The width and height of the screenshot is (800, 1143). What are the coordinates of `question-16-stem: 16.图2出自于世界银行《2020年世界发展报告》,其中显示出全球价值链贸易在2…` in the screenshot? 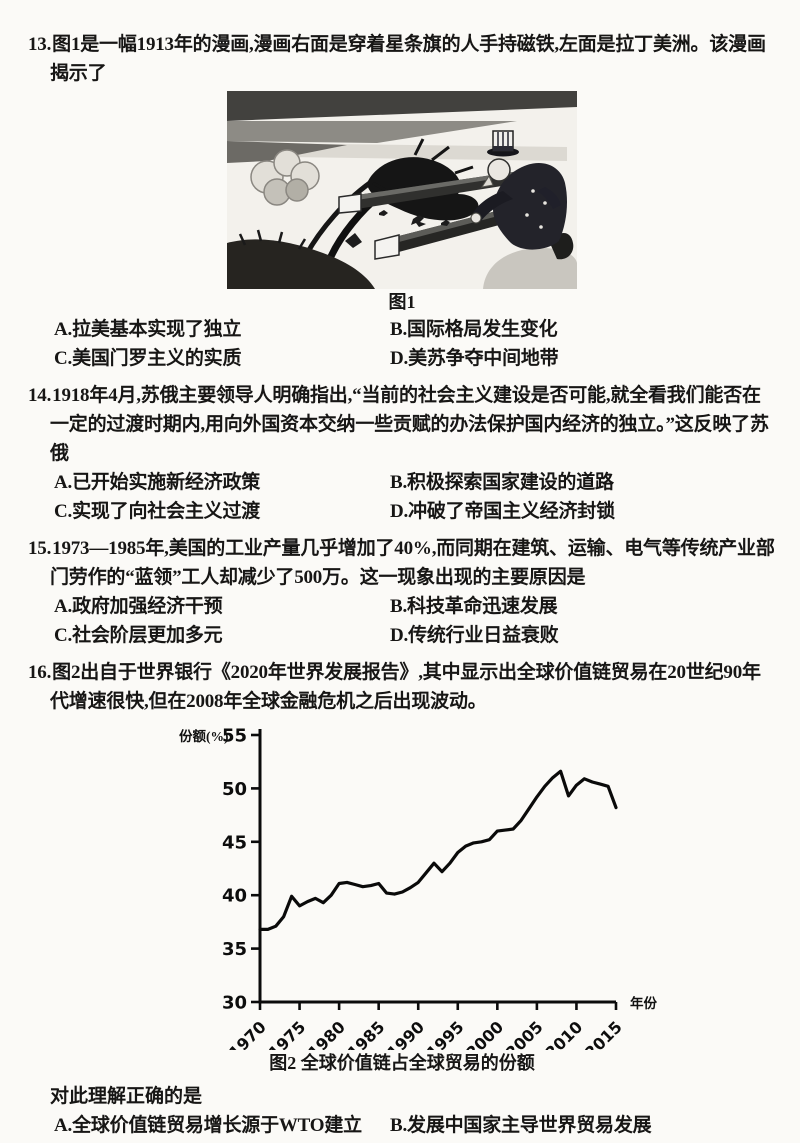 It's located at (402, 687).